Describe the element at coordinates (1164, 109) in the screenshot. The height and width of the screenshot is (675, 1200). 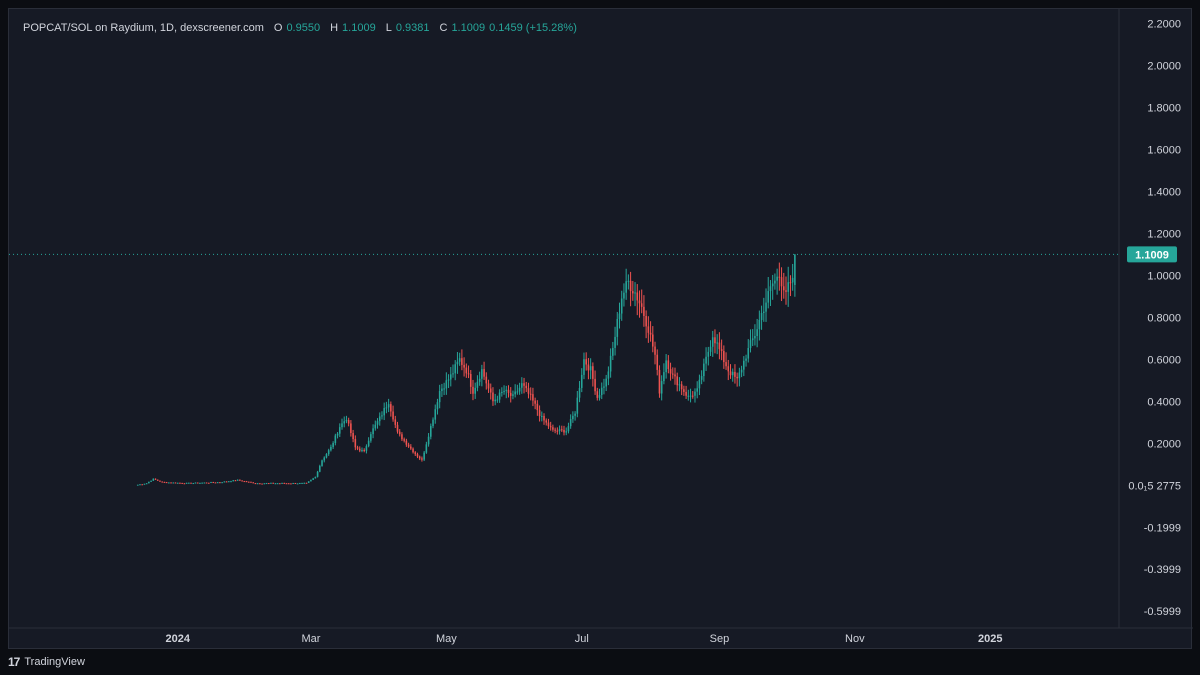
I see `price-tick-label: 1.8000` at that location.